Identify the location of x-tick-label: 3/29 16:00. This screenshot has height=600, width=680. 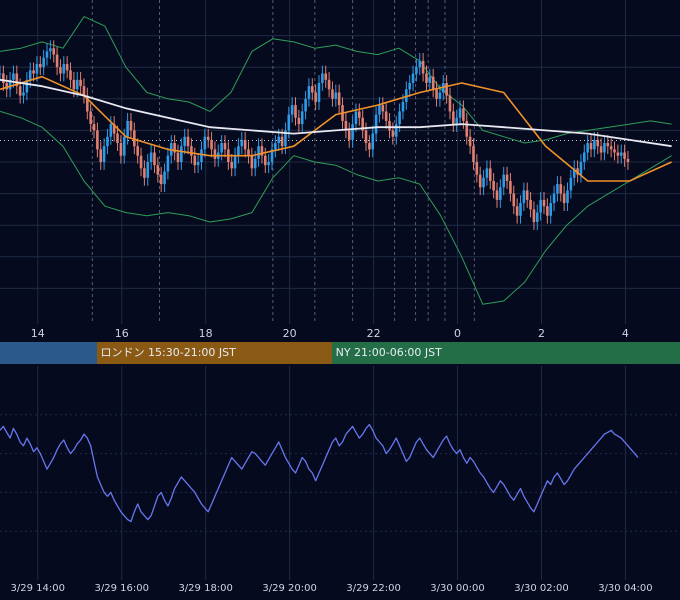
(121, 588).